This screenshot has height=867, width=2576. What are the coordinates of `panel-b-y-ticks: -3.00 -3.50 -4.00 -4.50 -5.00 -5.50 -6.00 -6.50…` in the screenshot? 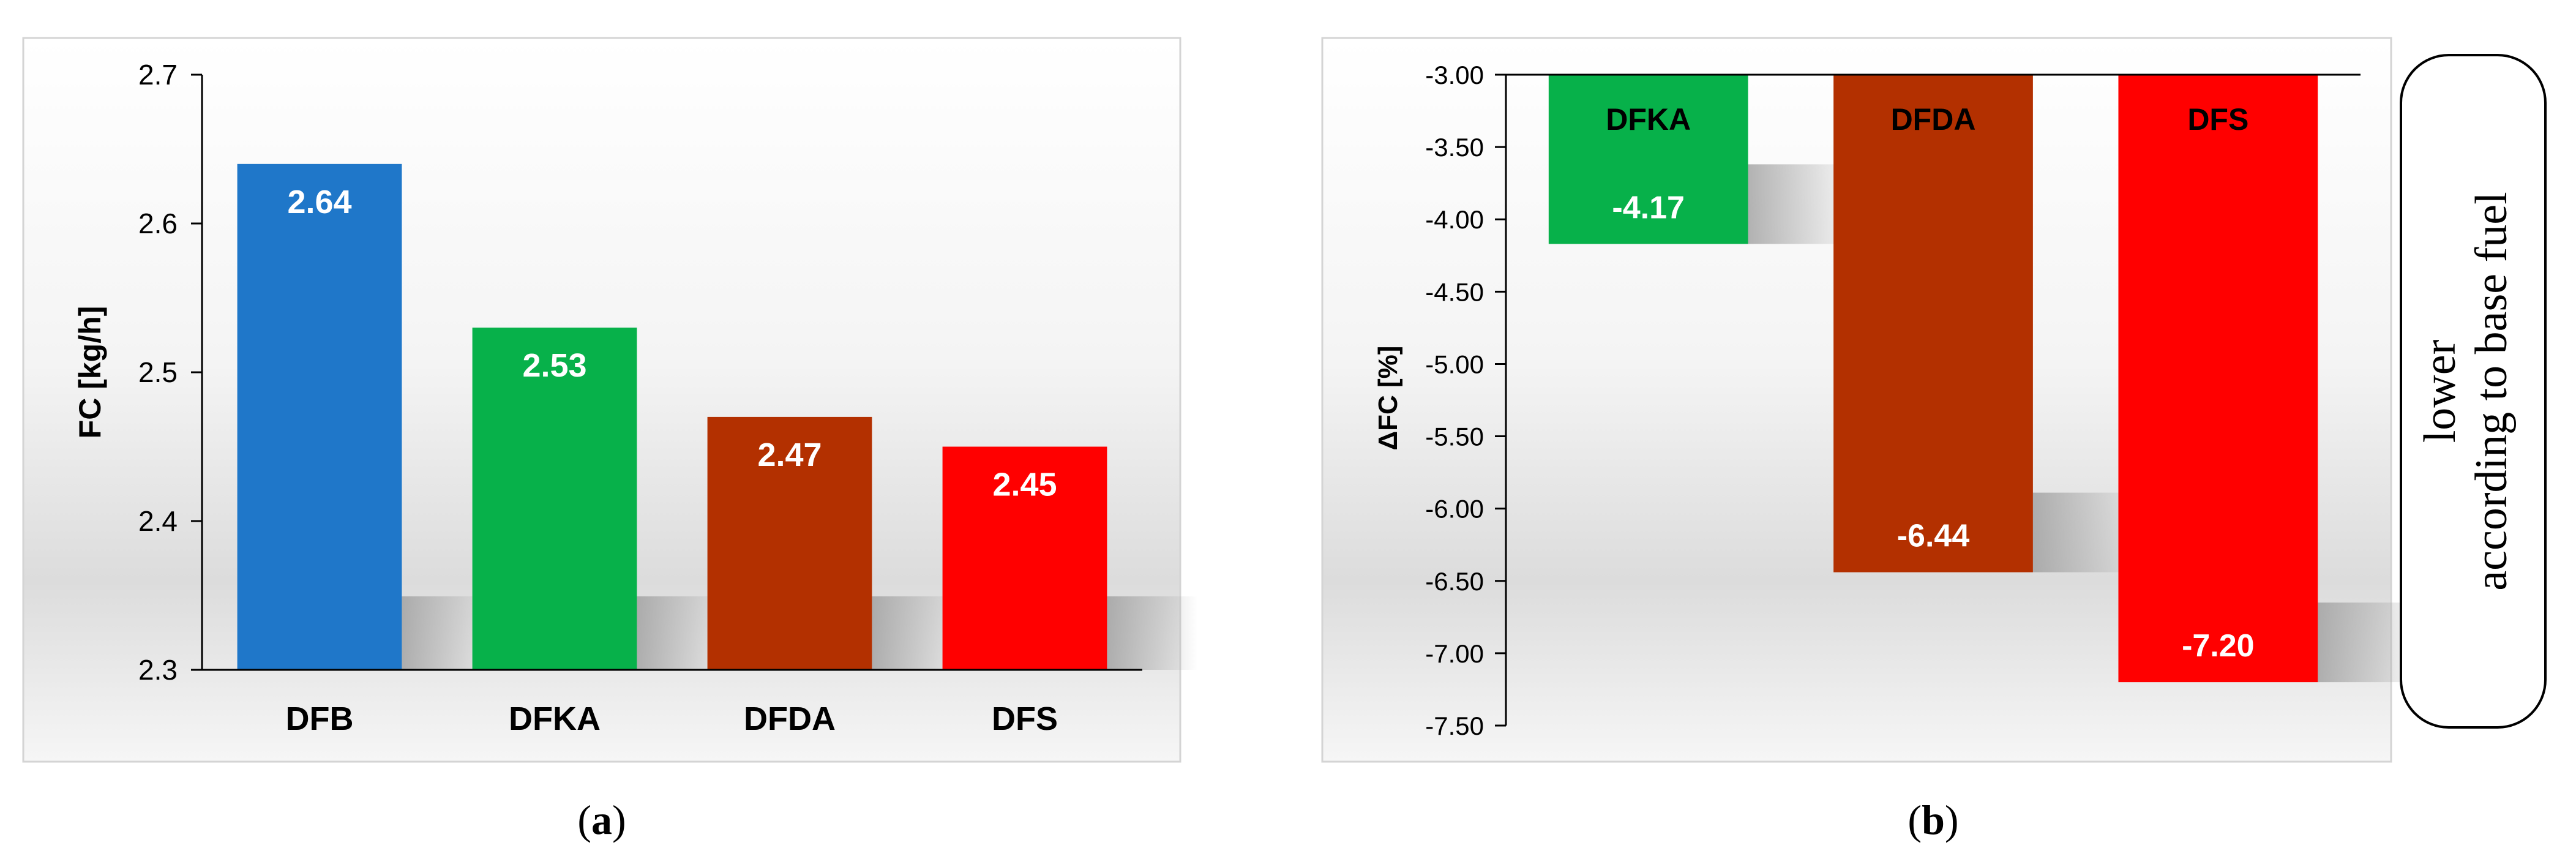 It's located at (1465, 400).